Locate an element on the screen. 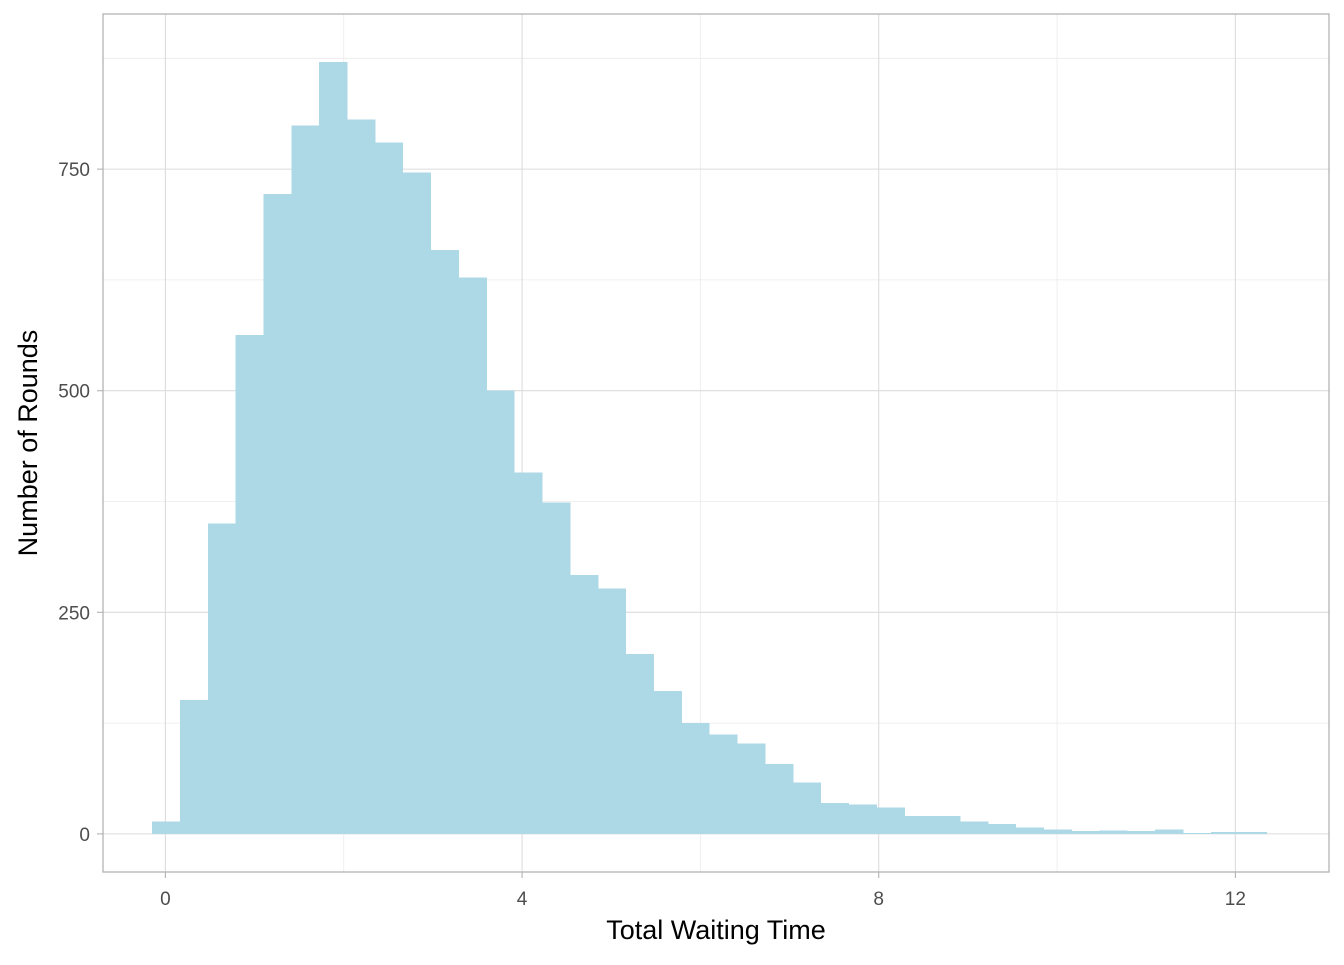  x-tick-label: 8 is located at coordinates (878, 899).